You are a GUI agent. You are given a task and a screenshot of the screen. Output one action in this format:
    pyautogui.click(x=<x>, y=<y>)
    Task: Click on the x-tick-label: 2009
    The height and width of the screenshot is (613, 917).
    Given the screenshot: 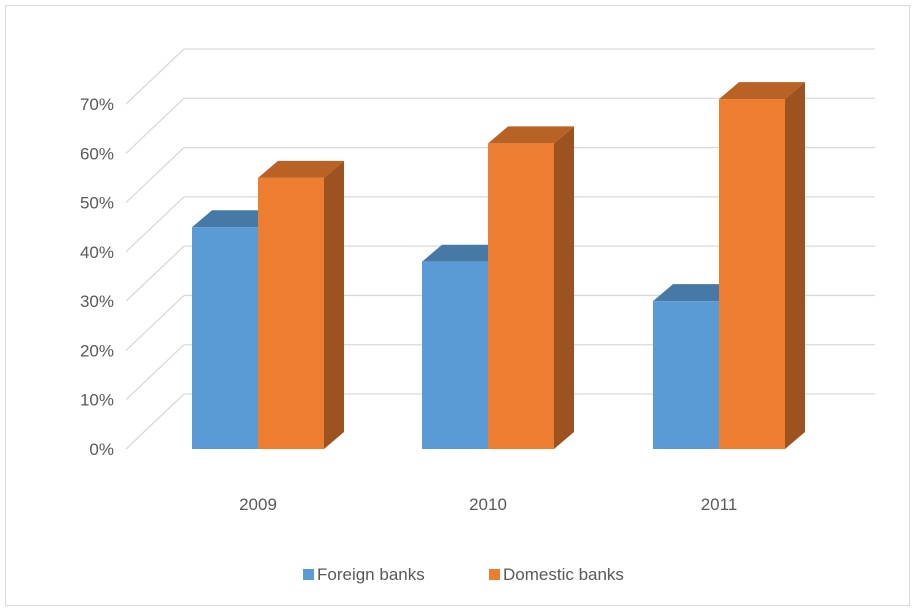 What is the action you would take?
    pyautogui.click(x=258, y=504)
    